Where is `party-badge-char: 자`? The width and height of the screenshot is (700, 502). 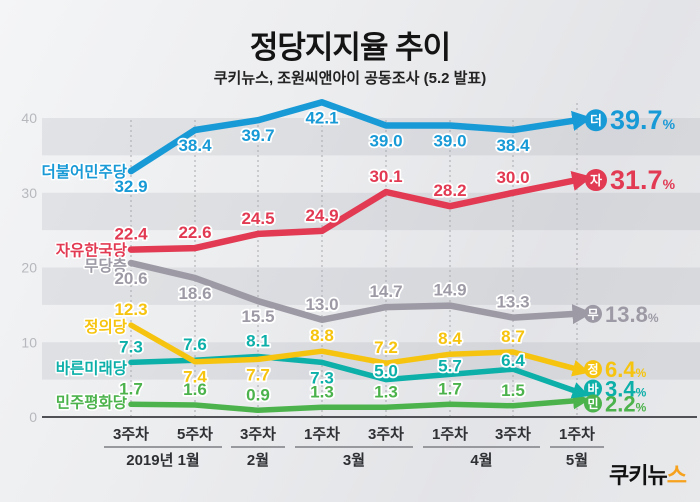 party-badge-char: 자 is located at coordinates (596, 180).